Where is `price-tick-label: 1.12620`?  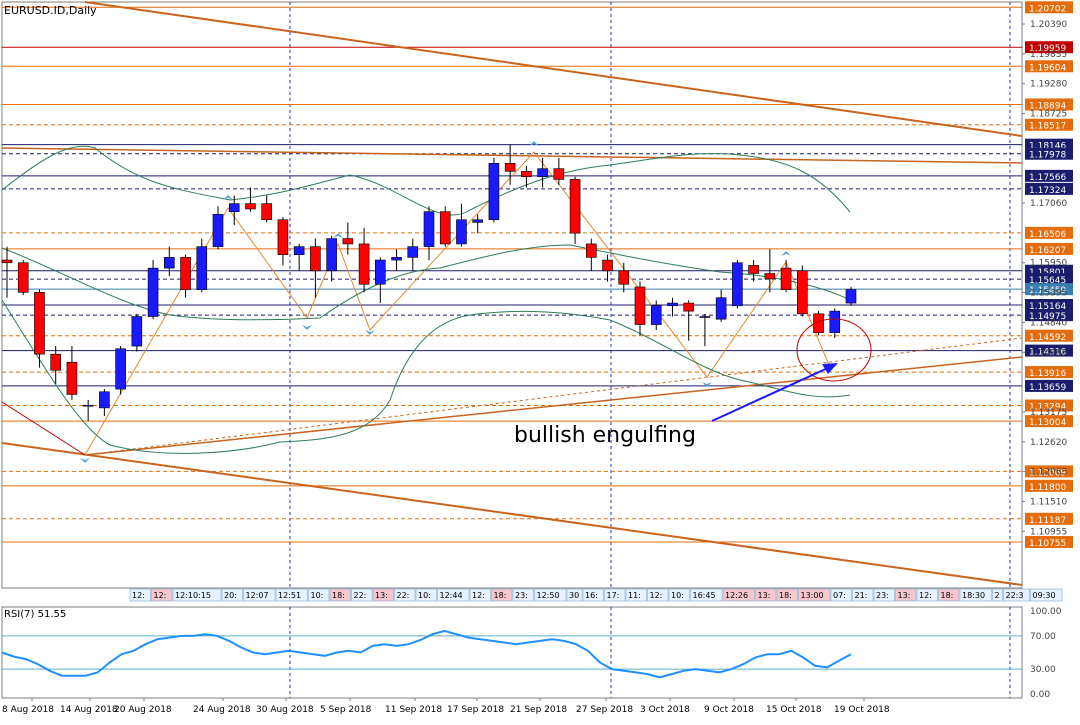 price-tick-label: 1.12620 is located at coordinates (1048, 443).